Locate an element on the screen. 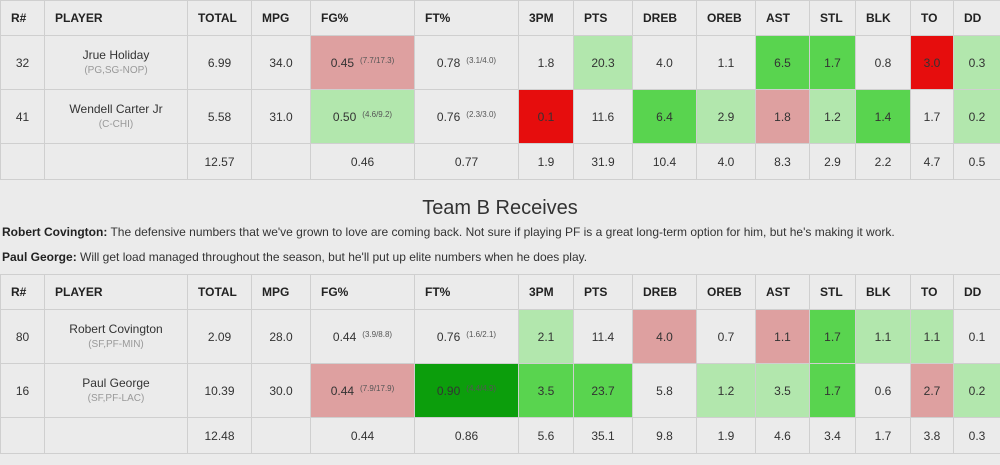 This screenshot has width=1000, height=465. oreb-cell: 2.9 is located at coordinates (726, 116).